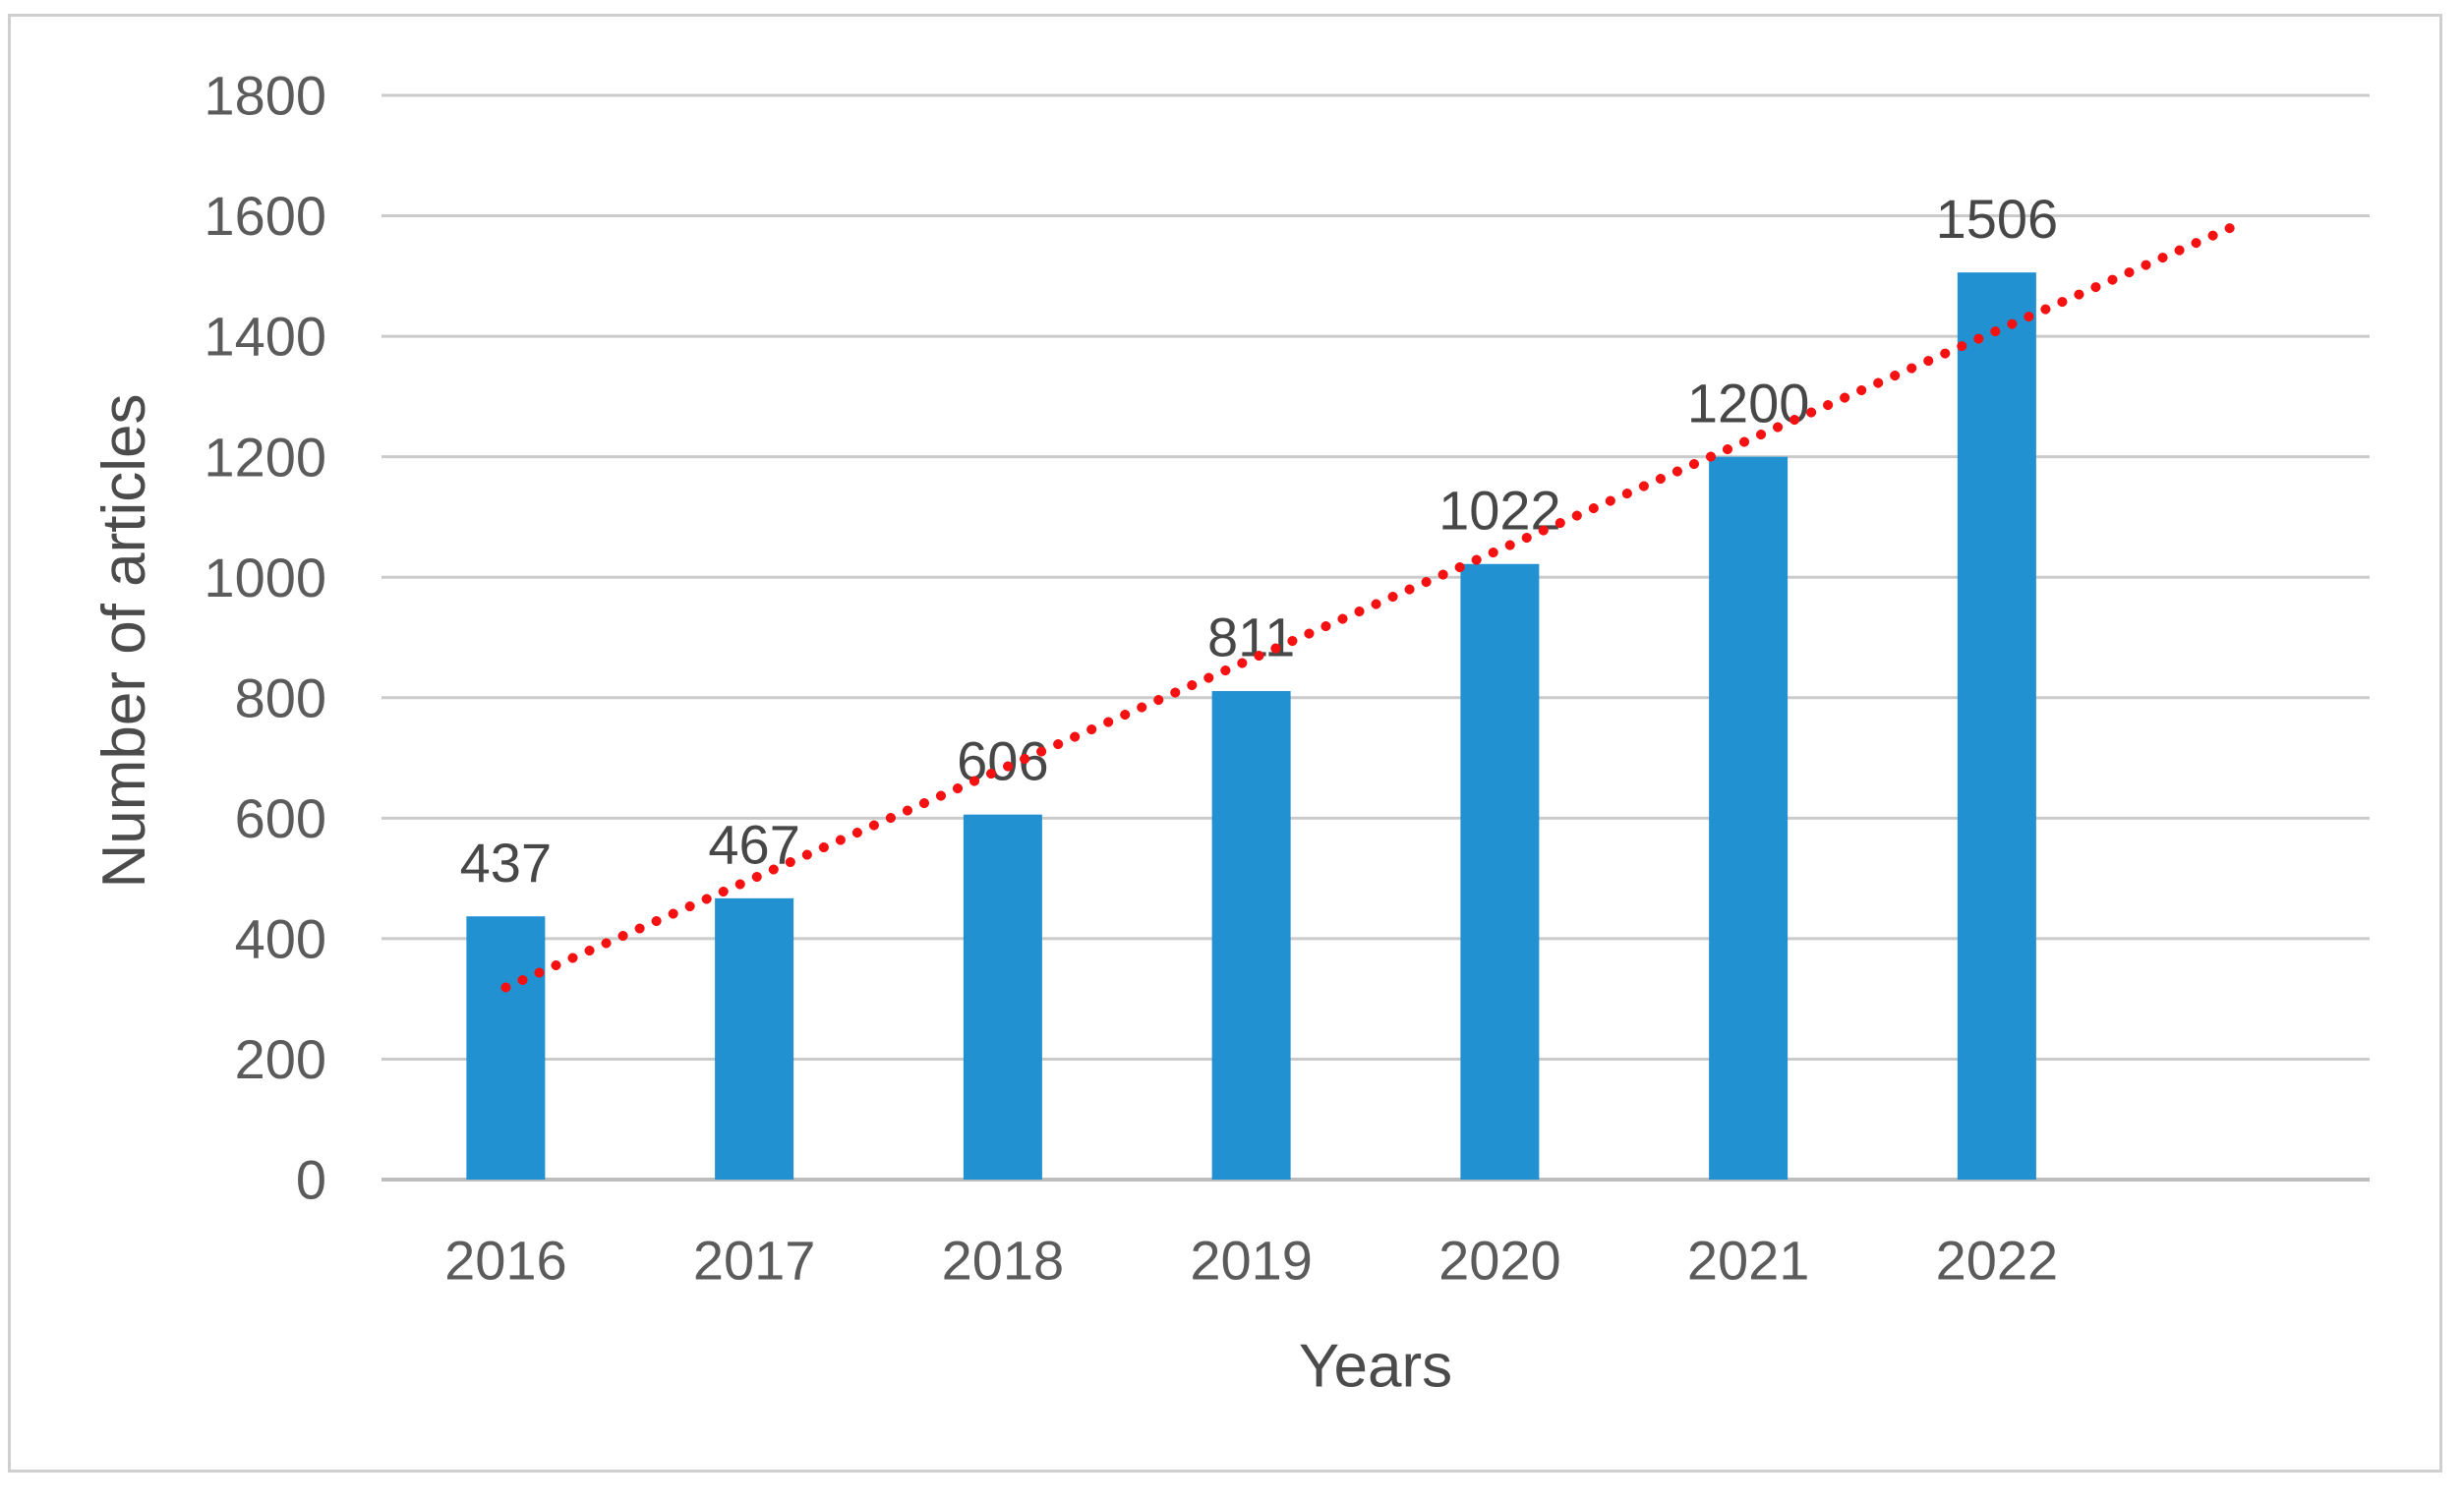 The height and width of the screenshot is (1502, 2464). I want to click on y-tick-label-0: 0, so click(311, 1180).